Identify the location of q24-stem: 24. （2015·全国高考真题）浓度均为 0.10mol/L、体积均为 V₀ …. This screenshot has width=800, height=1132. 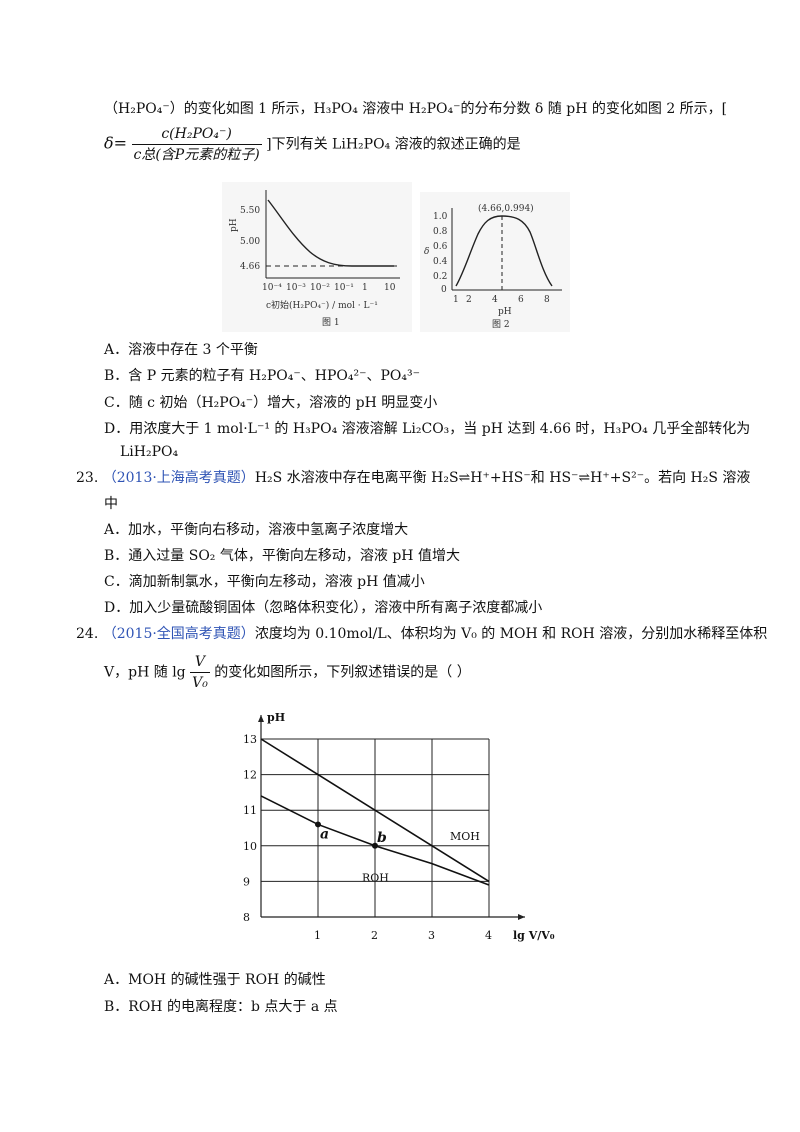
(421, 634).